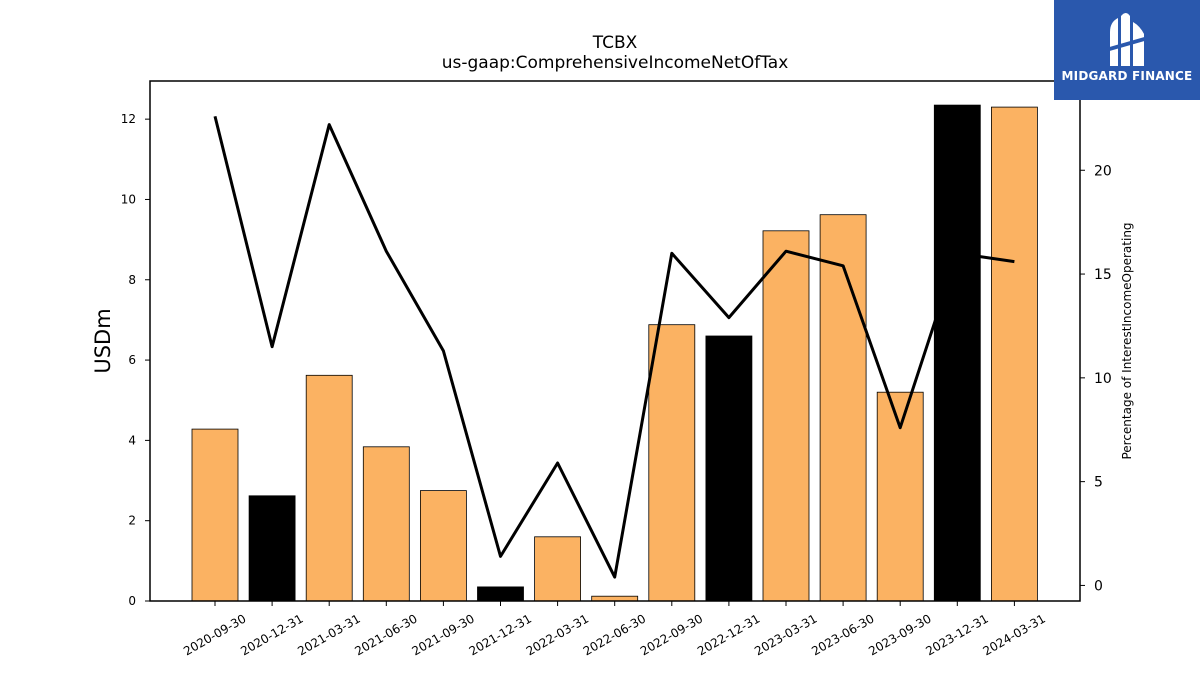 This screenshot has width=1200, height=679. I want to click on x-tick-label: 2020-12-31, so click(271, 634).